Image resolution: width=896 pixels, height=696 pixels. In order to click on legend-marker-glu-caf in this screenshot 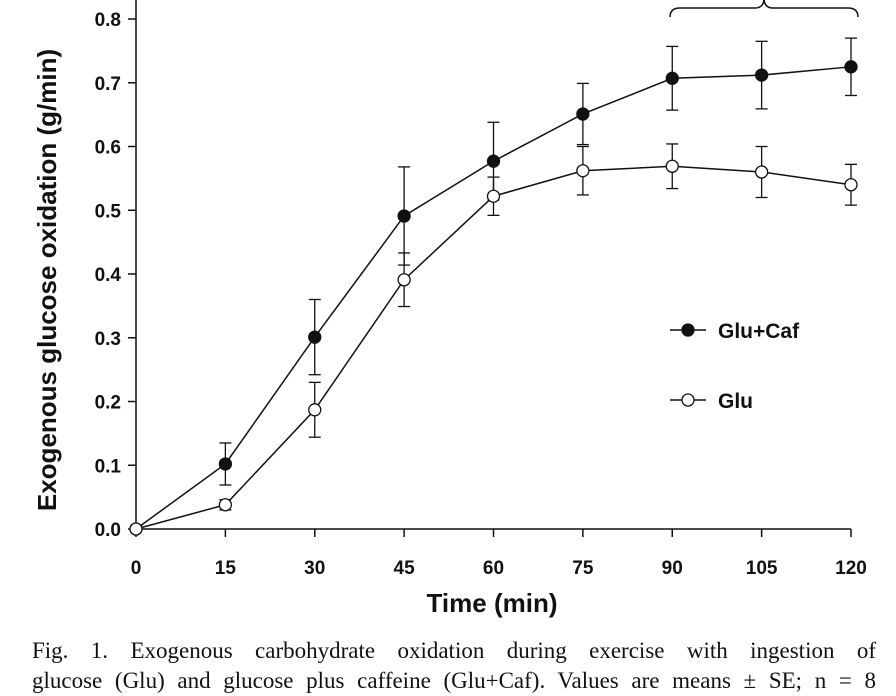, I will do `click(688, 330)`.